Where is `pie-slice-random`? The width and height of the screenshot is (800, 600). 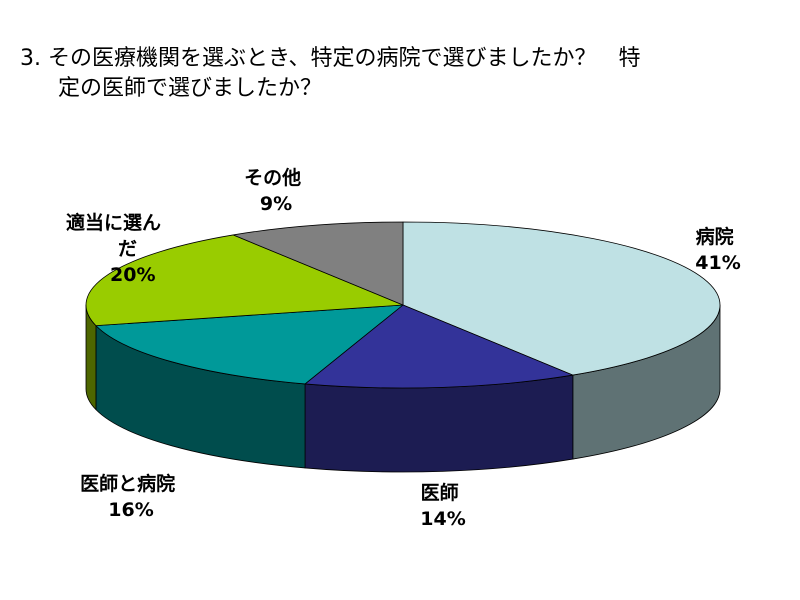 pie-slice-random is located at coordinates (244, 280).